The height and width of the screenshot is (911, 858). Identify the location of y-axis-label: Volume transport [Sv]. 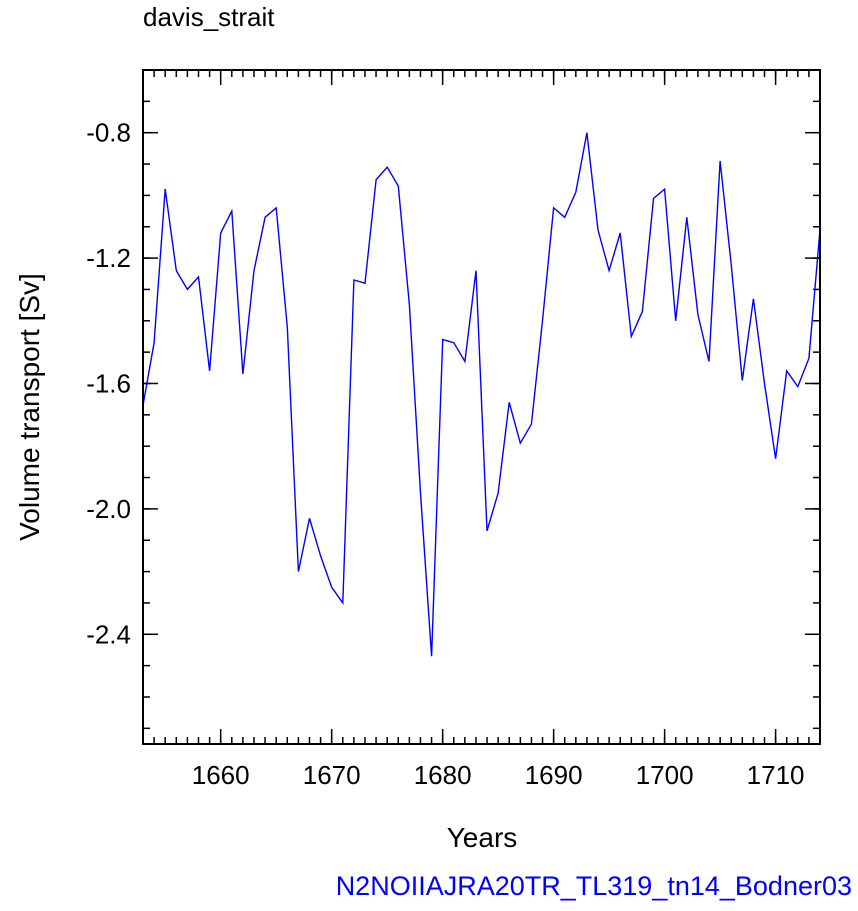
(29, 407).